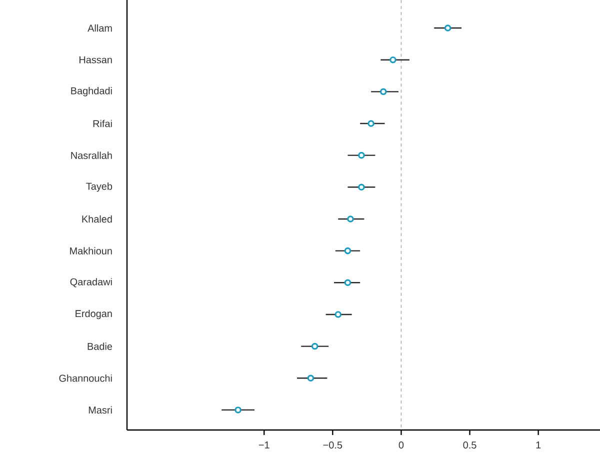 This screenshot has height=466, width=600. I want to click on y-tick-label: Nasrallah, so click(91, 155).